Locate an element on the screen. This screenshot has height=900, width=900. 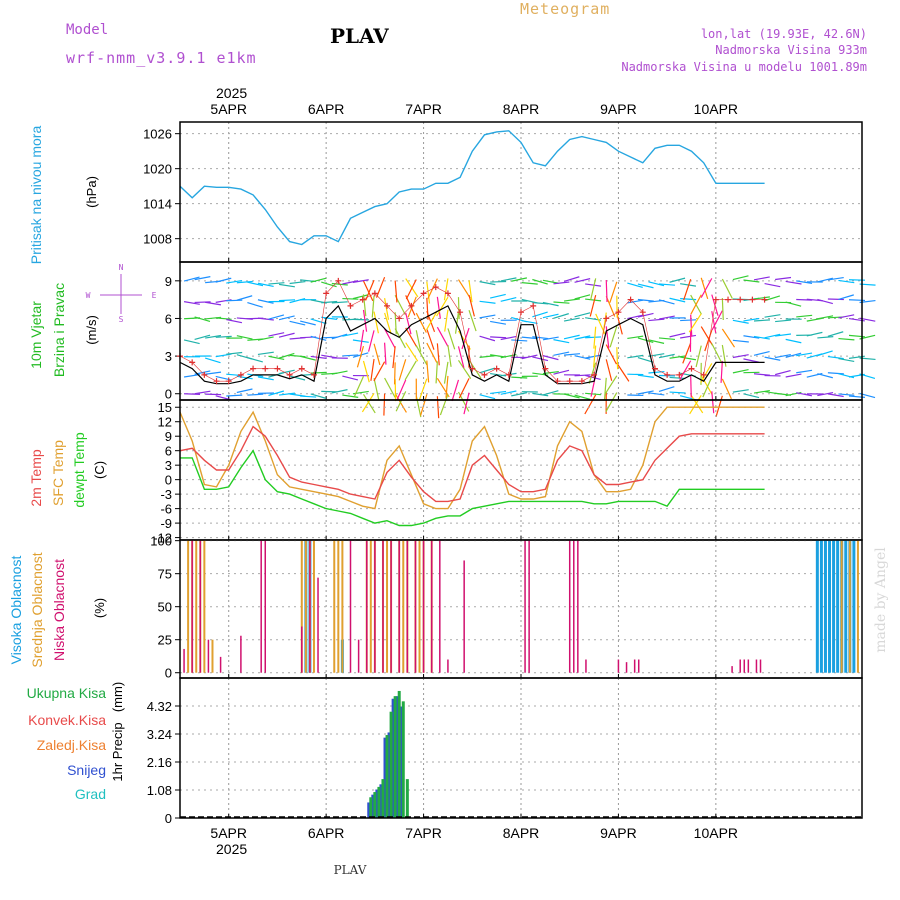
low_cloud-bars is located at coordinates (472, 606).